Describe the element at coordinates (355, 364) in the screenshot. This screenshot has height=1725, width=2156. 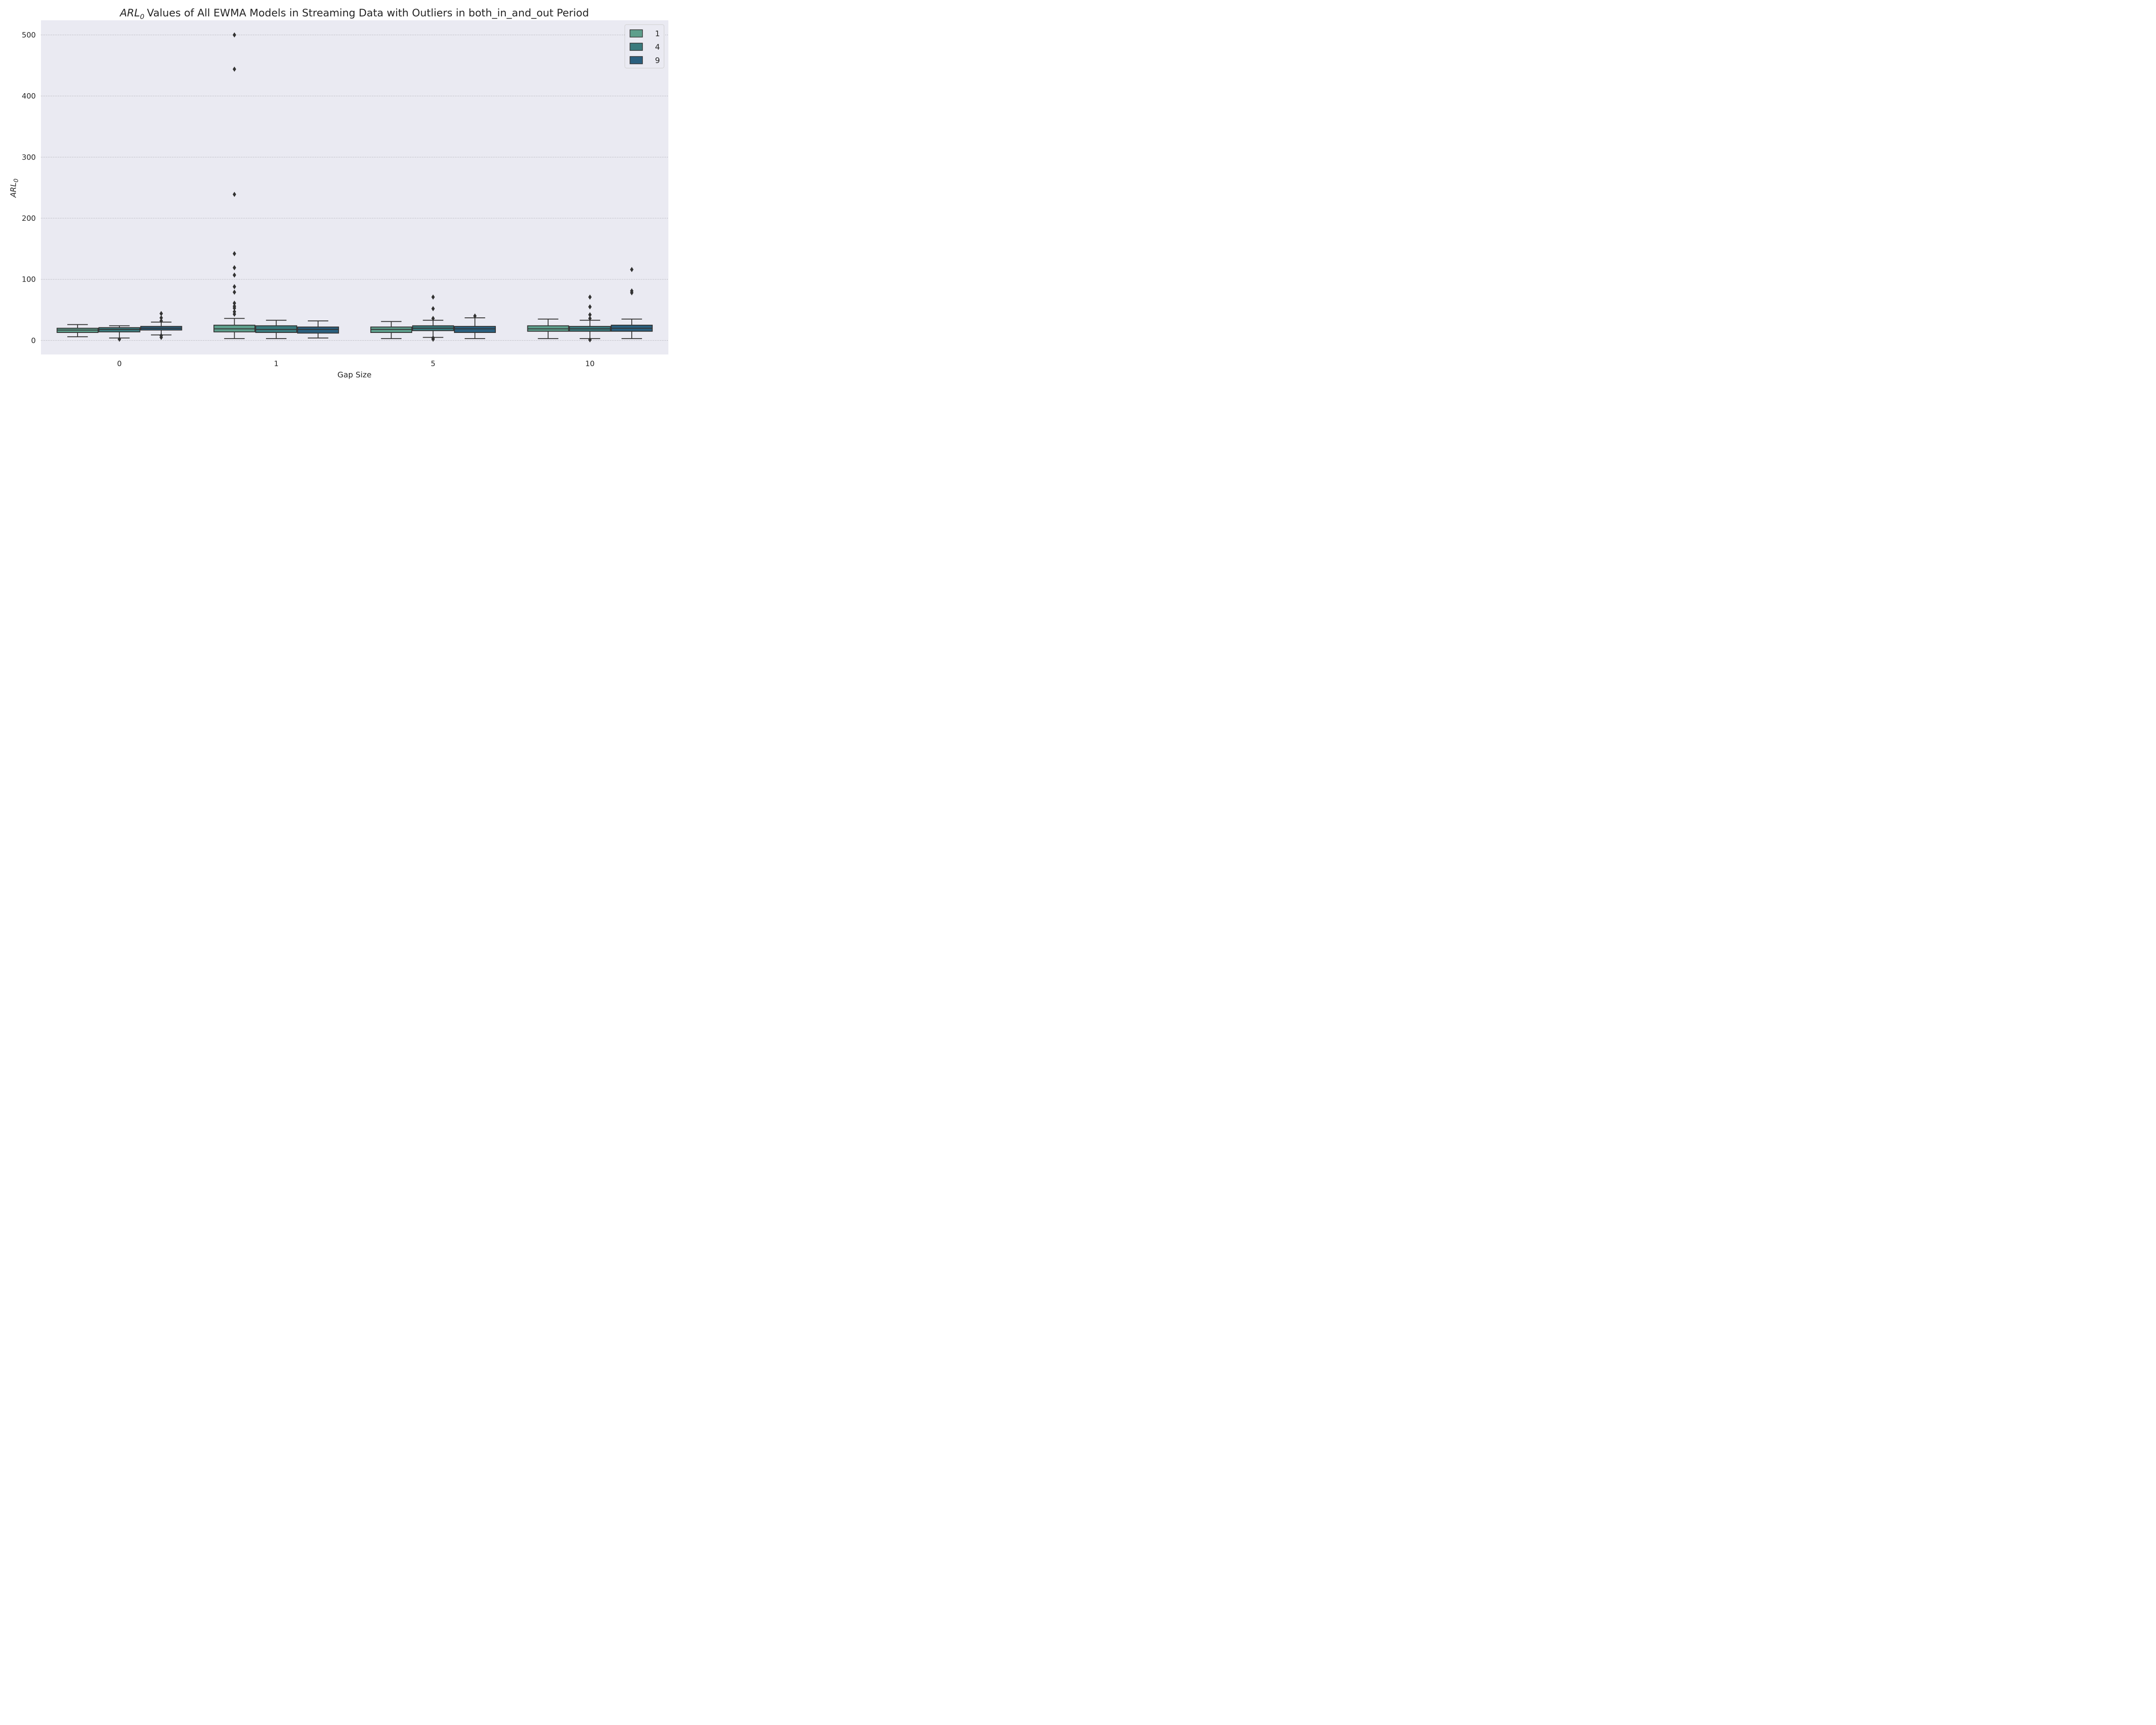
I see `x-axis-ticks: 0 1 5 10` at that location.